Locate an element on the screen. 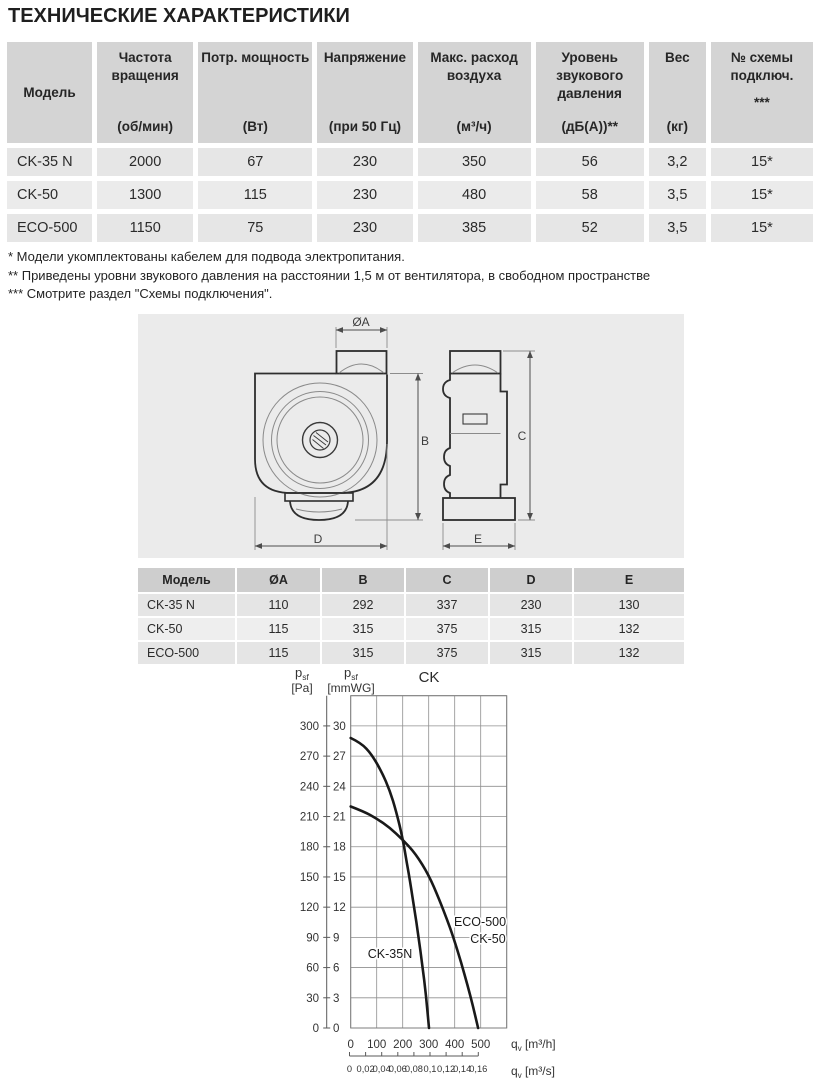 The image size is (820, 1091). svg-text: 6 is located at coordinates (336, 969).